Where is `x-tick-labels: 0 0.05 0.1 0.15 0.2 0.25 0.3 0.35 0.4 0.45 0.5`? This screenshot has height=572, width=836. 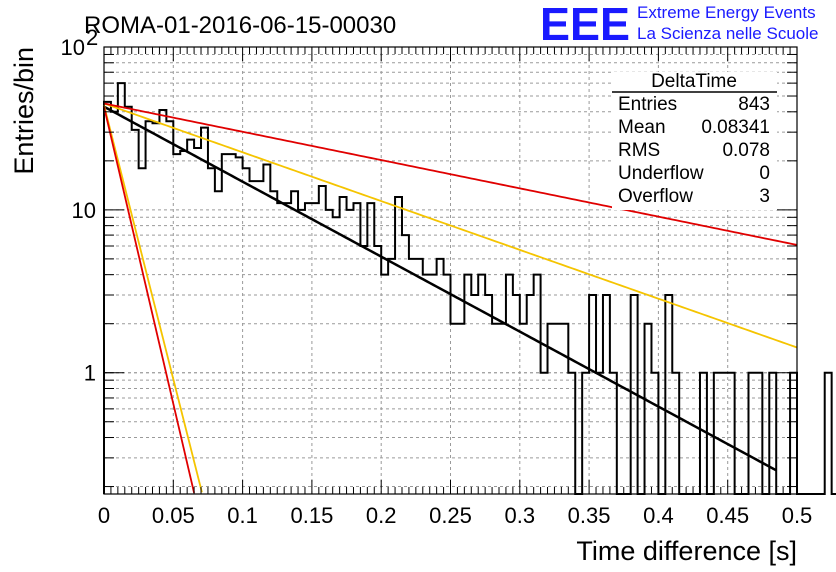 x-tick-labels: 0 0.05 0.1 0.15 0.2 0.25 0.3 0.35 0.4 0.45 0.5 is located at coordinates (455, 515).